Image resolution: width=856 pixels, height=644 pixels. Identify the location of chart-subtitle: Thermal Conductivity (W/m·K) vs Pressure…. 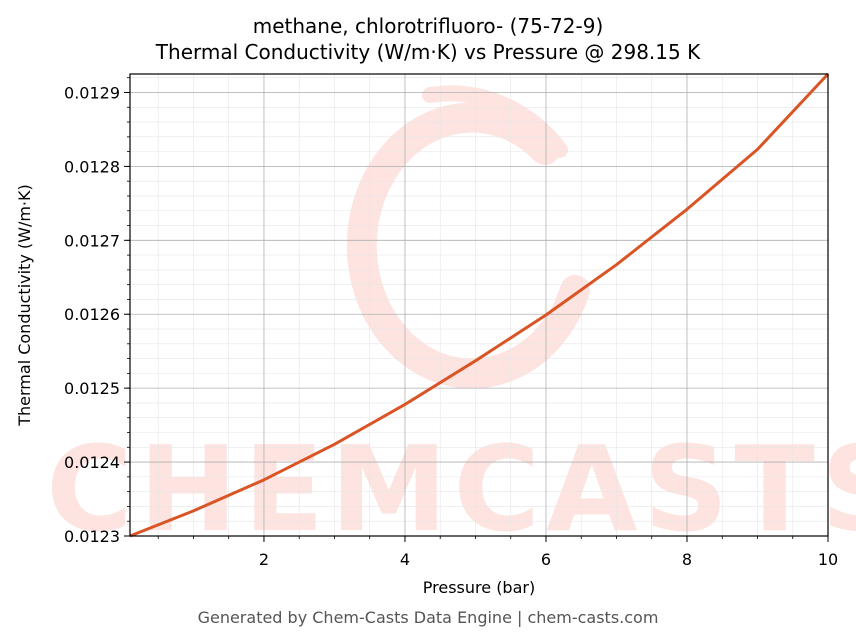
(428, 52).